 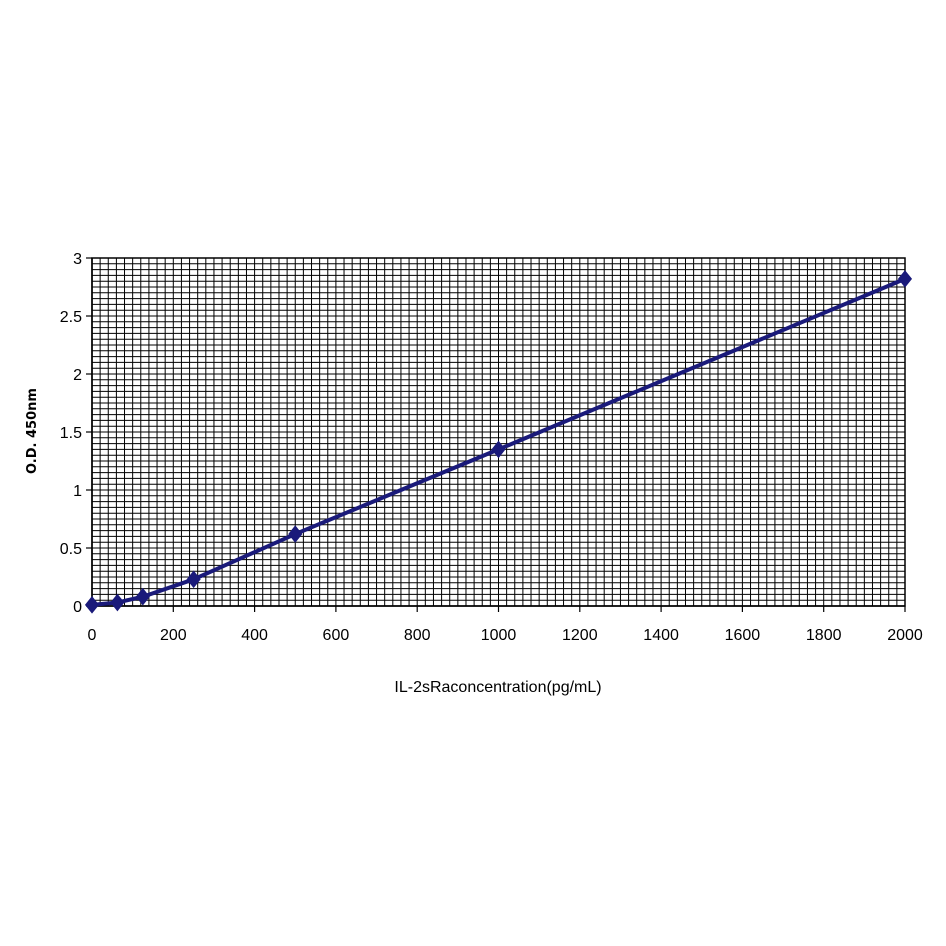 What do you see at coordinates (92, 635) in the screenshot?
I see `x-tick-label: 0` at bounding box center [92, 635].